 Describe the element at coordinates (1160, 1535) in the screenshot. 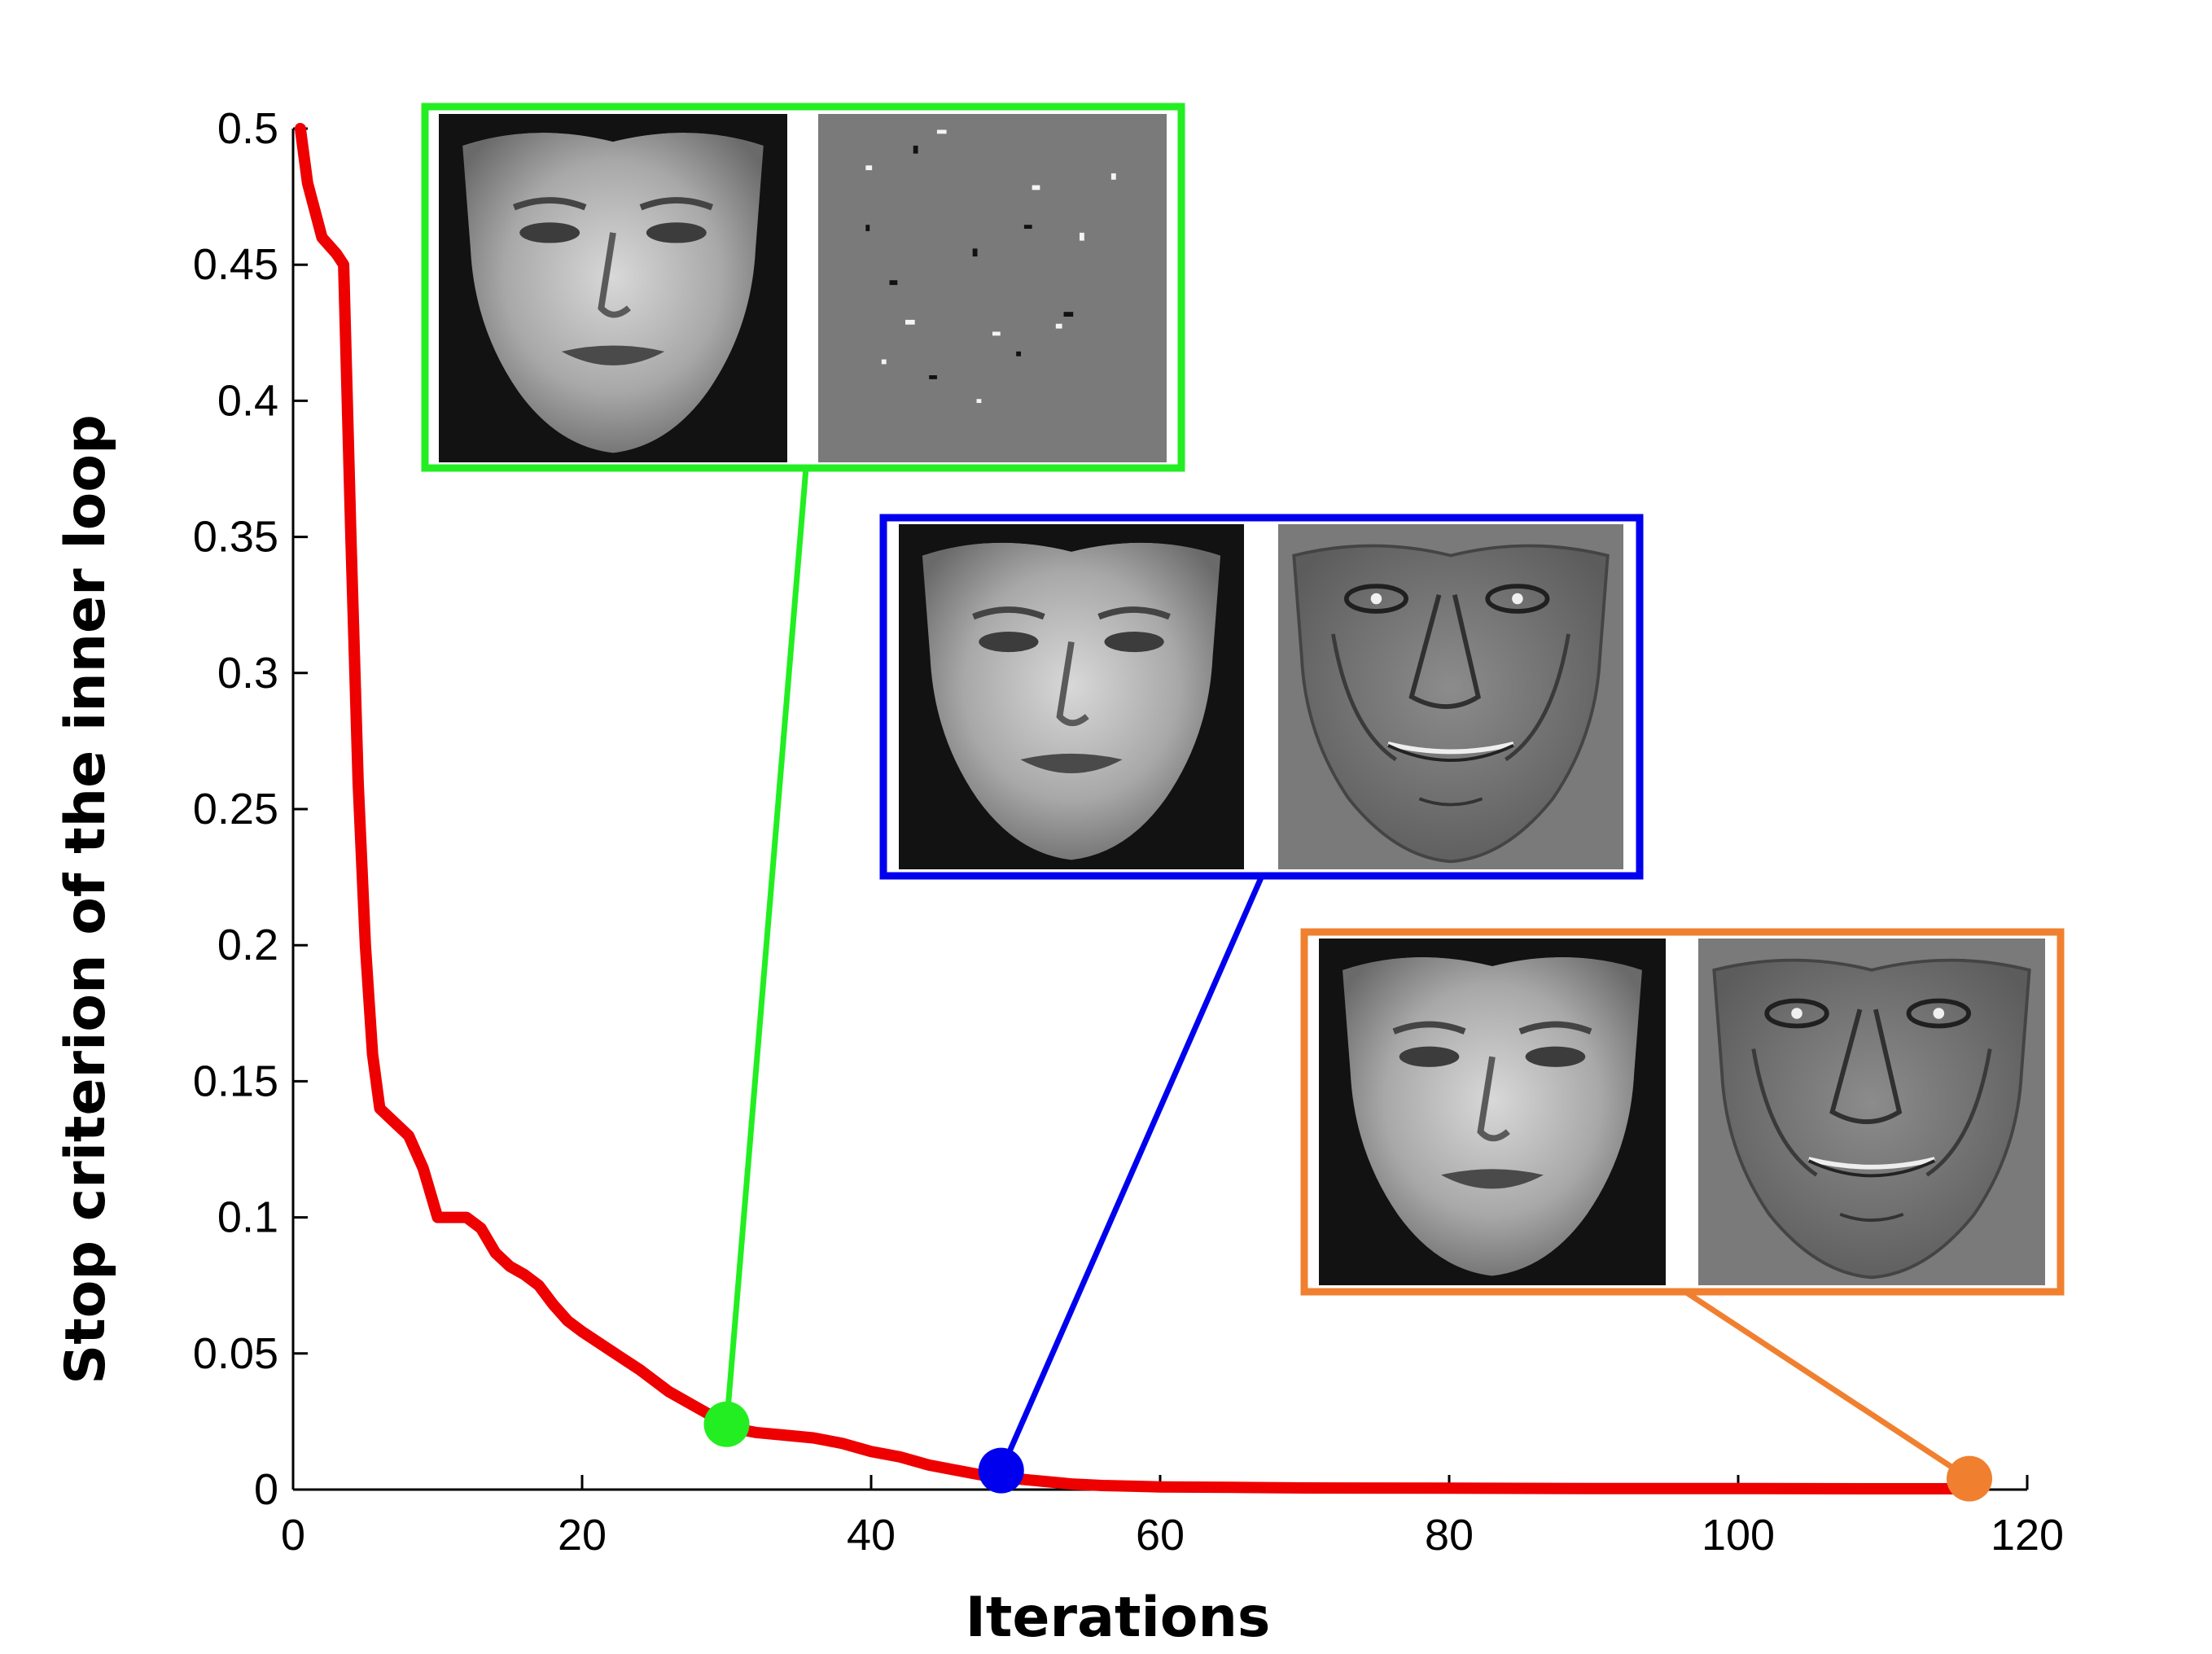

I see `x-tick-label: 60` at that location.